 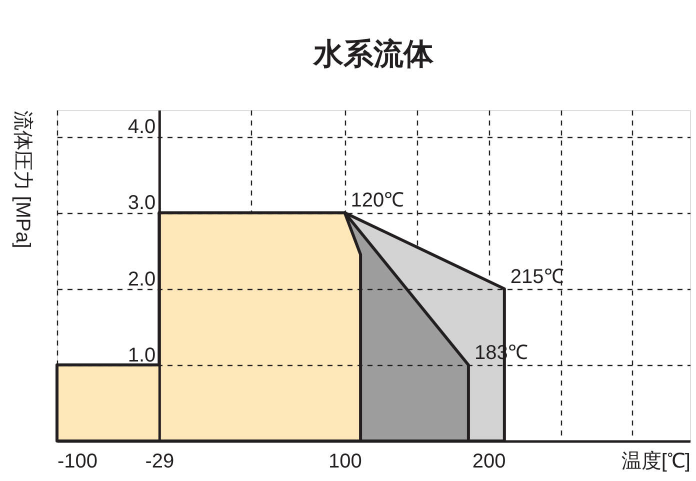 What do you see at coordinates (78, 461) in the screenshot?
I see `x-tick-label: -100` at bounding box center [78, 461].